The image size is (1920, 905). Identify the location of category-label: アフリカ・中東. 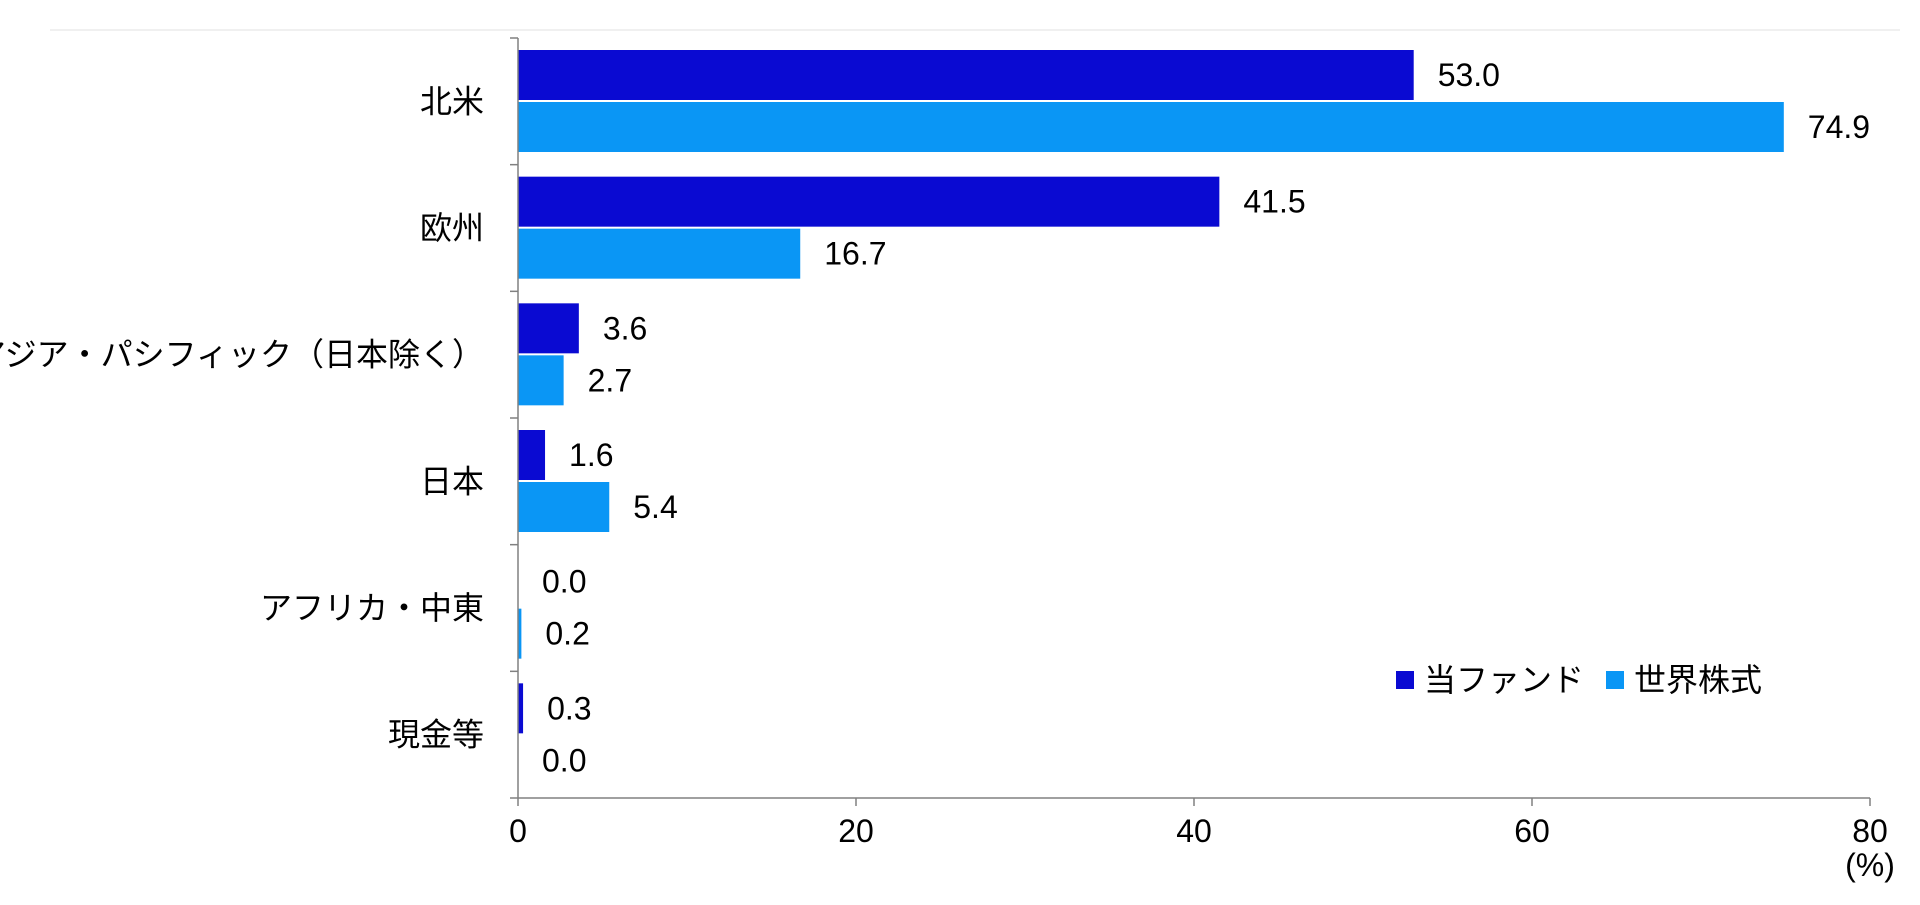
(372, 608).